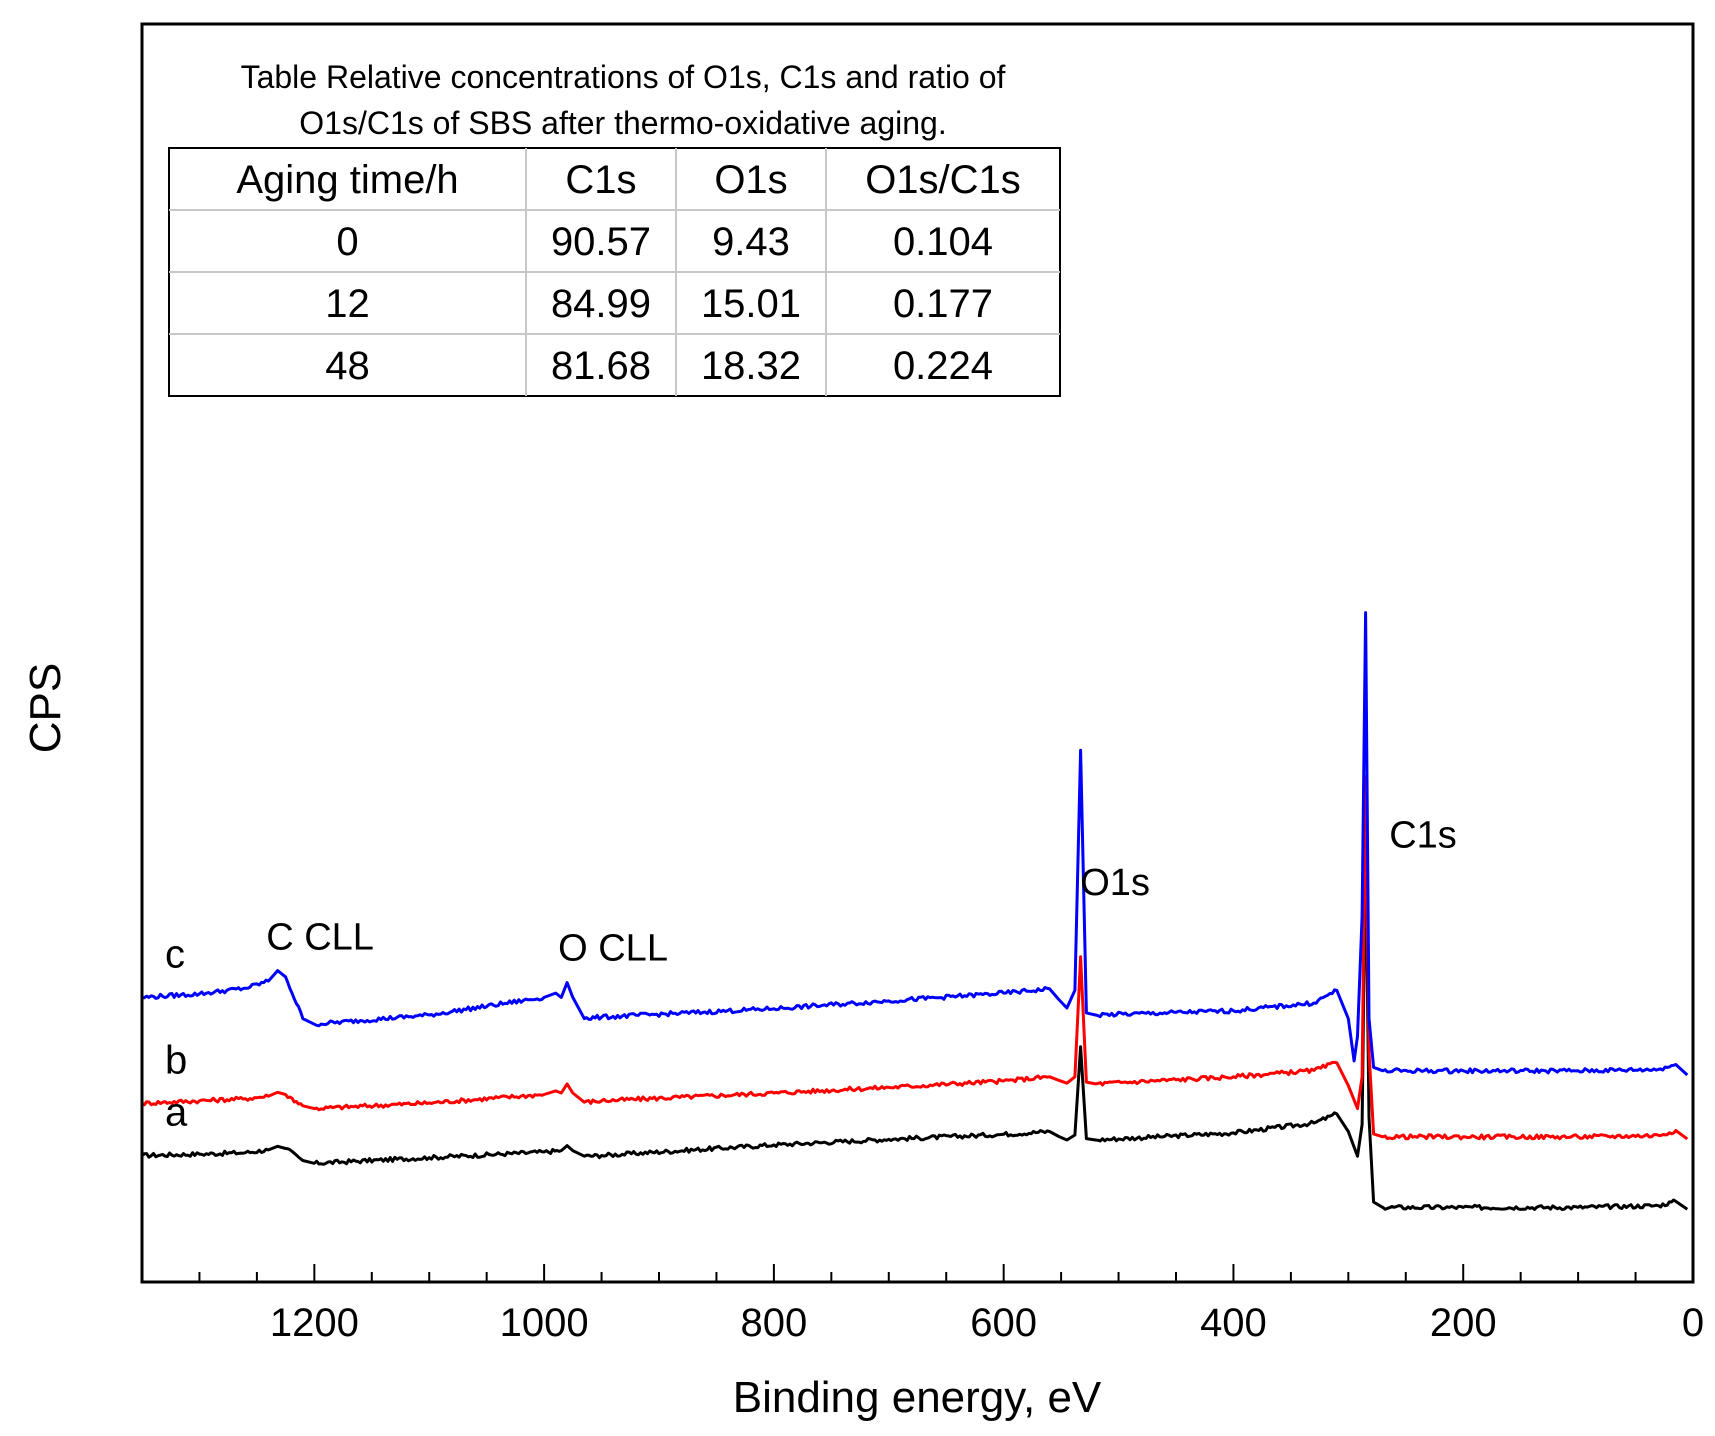 This screenshot has height=1436, width=1715. I want to click on x-axis-title: Binding energy, eV, so click(917, 1397).